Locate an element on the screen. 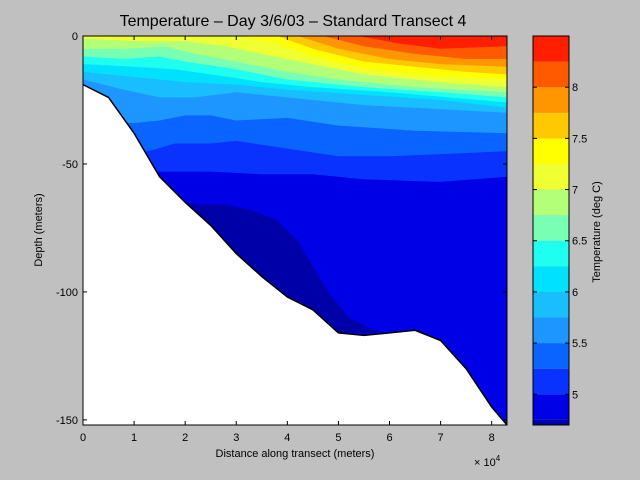  colorbar: 5 5.5 6 6.5 7 7.5 8 is located at coordinates (559, 230).